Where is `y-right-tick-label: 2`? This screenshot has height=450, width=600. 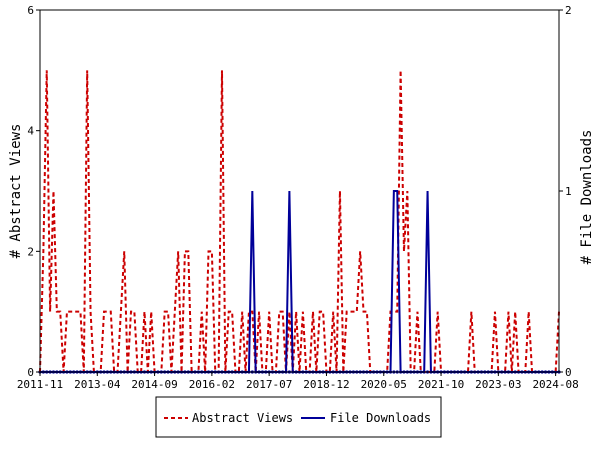
y-right-tick-label: 2 is located at coordinates (568, 10).